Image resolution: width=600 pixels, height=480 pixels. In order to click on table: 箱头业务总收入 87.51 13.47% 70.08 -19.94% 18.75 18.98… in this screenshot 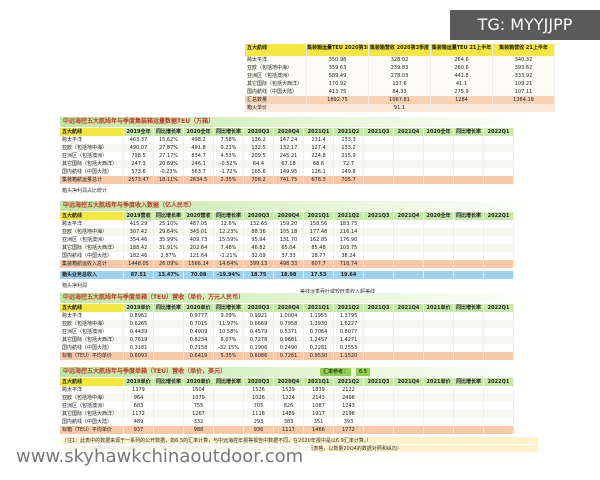, I will do `click(287, 275)`.